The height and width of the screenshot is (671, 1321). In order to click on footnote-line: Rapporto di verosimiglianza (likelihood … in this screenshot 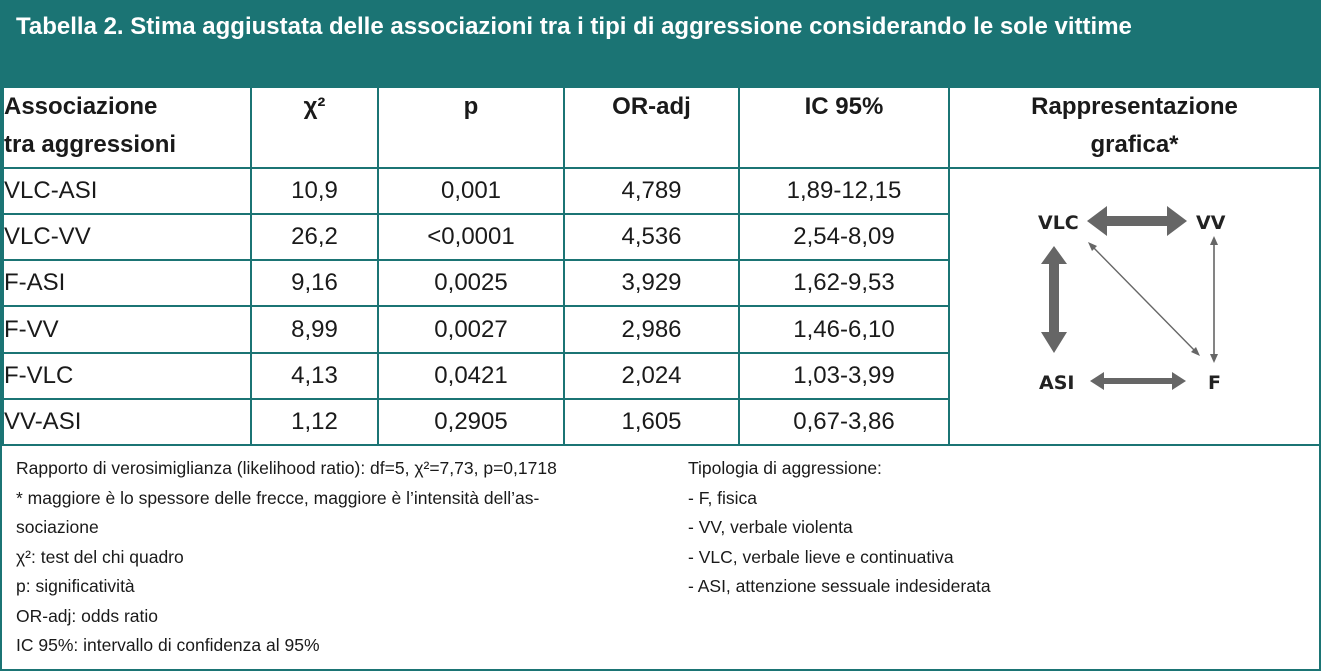, I will do `click(286, 468)`.